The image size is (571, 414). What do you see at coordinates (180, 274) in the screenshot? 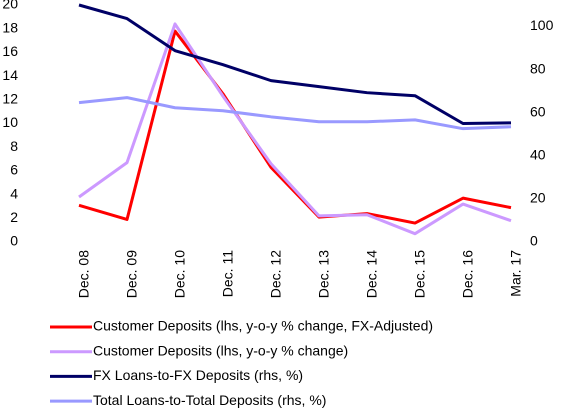
I see `x-tick-label: Dec. 10` at bounding box center [180, 274].